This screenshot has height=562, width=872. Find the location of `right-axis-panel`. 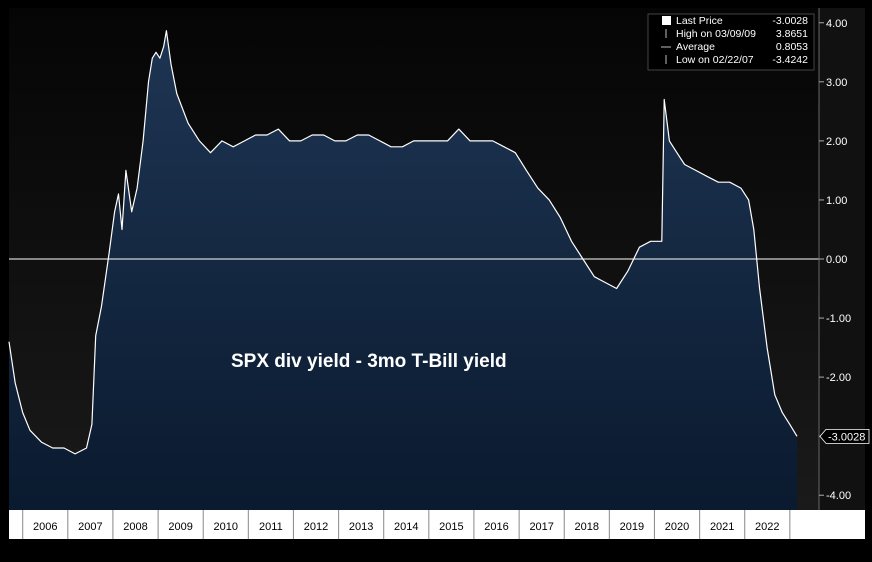

right-axis-panel is located at coordinates (842, 259).